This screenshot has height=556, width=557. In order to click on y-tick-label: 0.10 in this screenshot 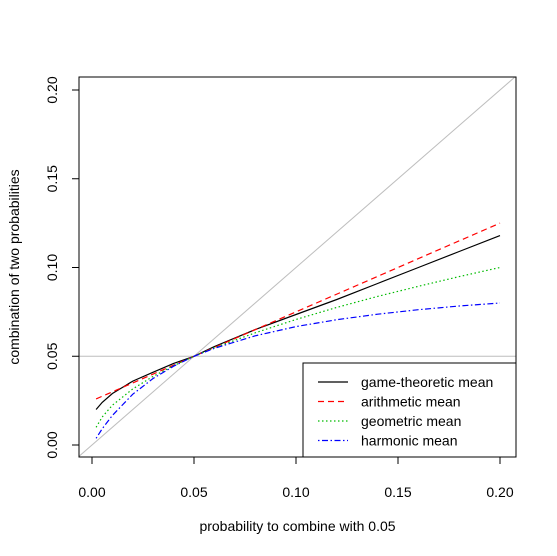, I will do `click(52, 267)`.